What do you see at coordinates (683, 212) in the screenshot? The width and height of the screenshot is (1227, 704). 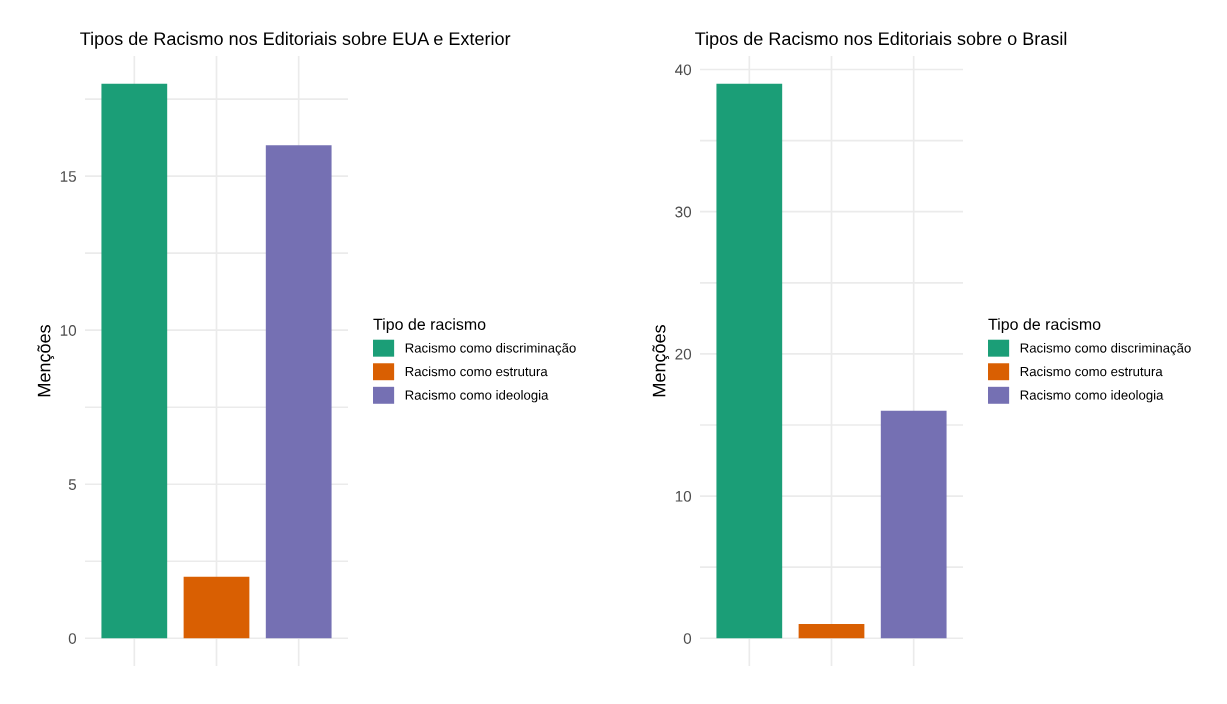 I see `y-tick-label: 30` at bounding box center [683, 212].